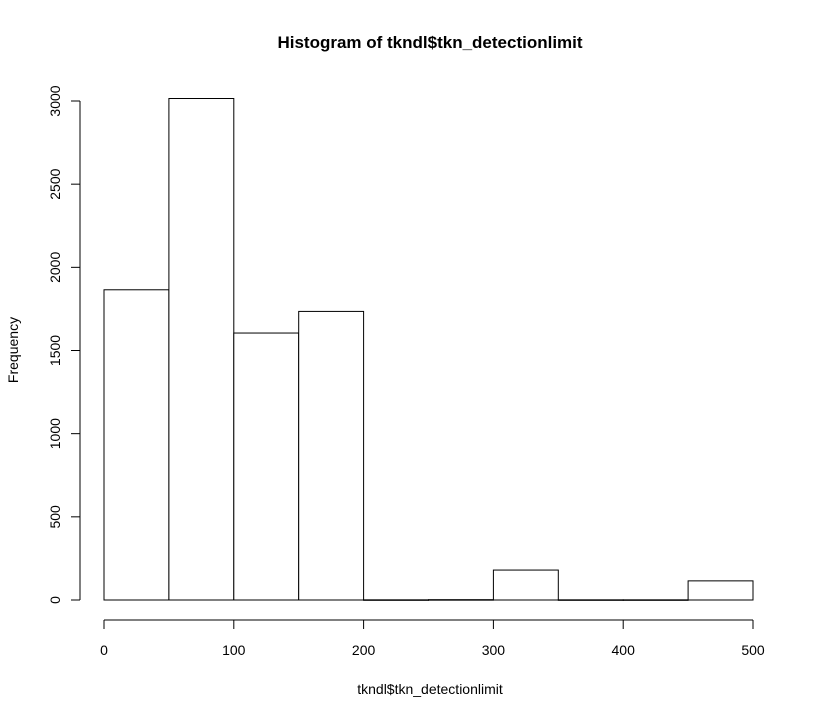 The width and height of the screenshot is (820, 718). I want to click on x-tick-label: 300, so click(494, 650).